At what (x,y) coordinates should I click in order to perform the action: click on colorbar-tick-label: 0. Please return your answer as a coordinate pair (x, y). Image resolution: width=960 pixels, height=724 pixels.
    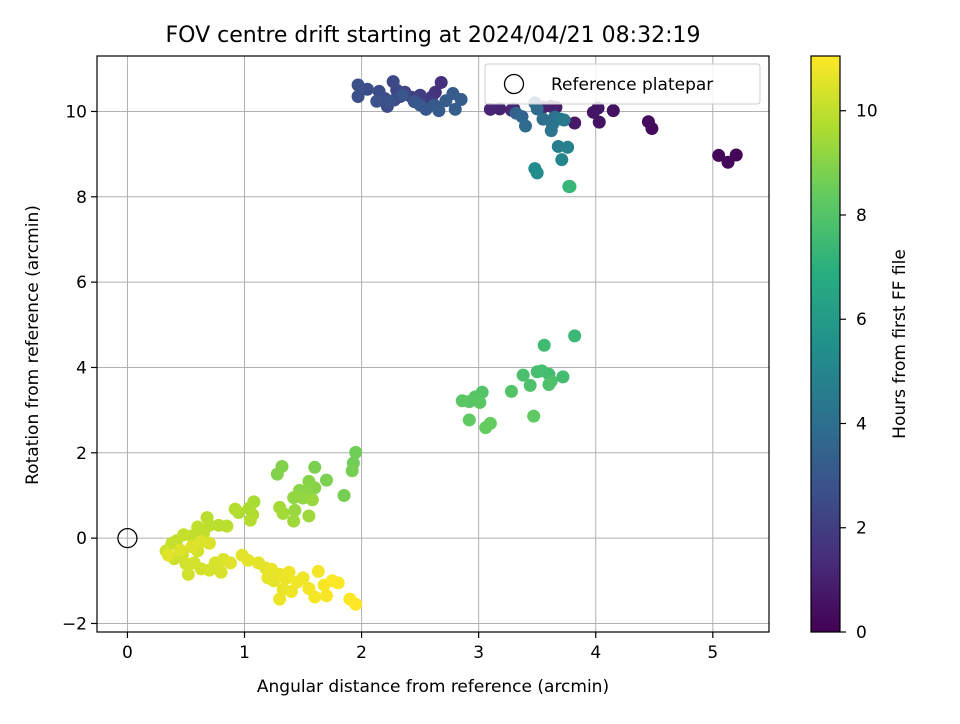
    Looking at the image, I should click on (861, 633).